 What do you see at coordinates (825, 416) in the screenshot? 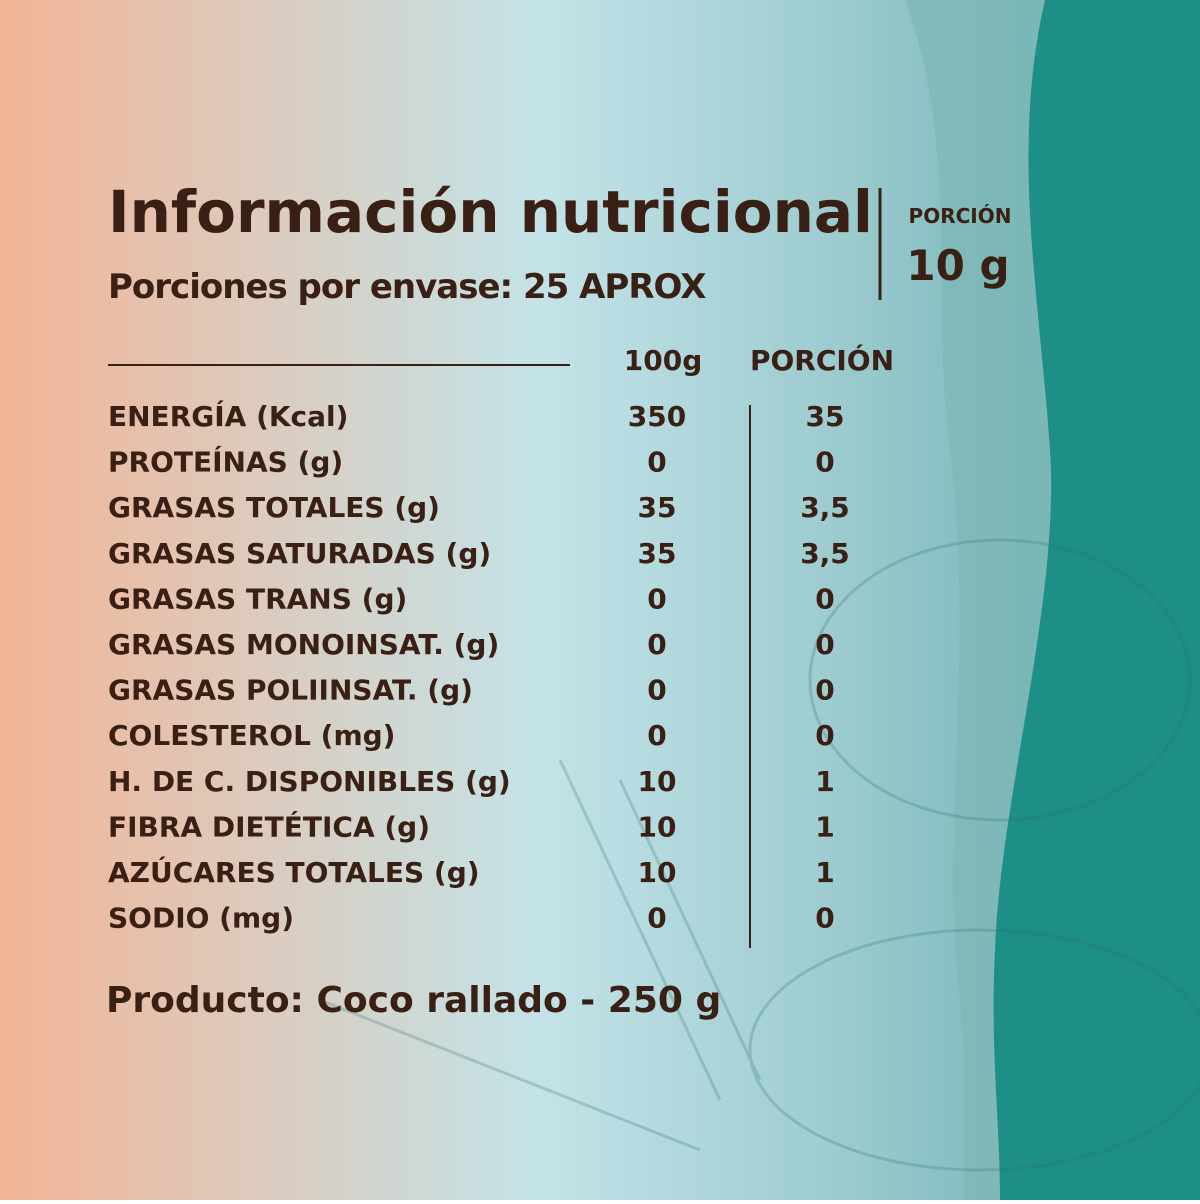
I see `value-portion: 35` at bounding box center [825, 416].